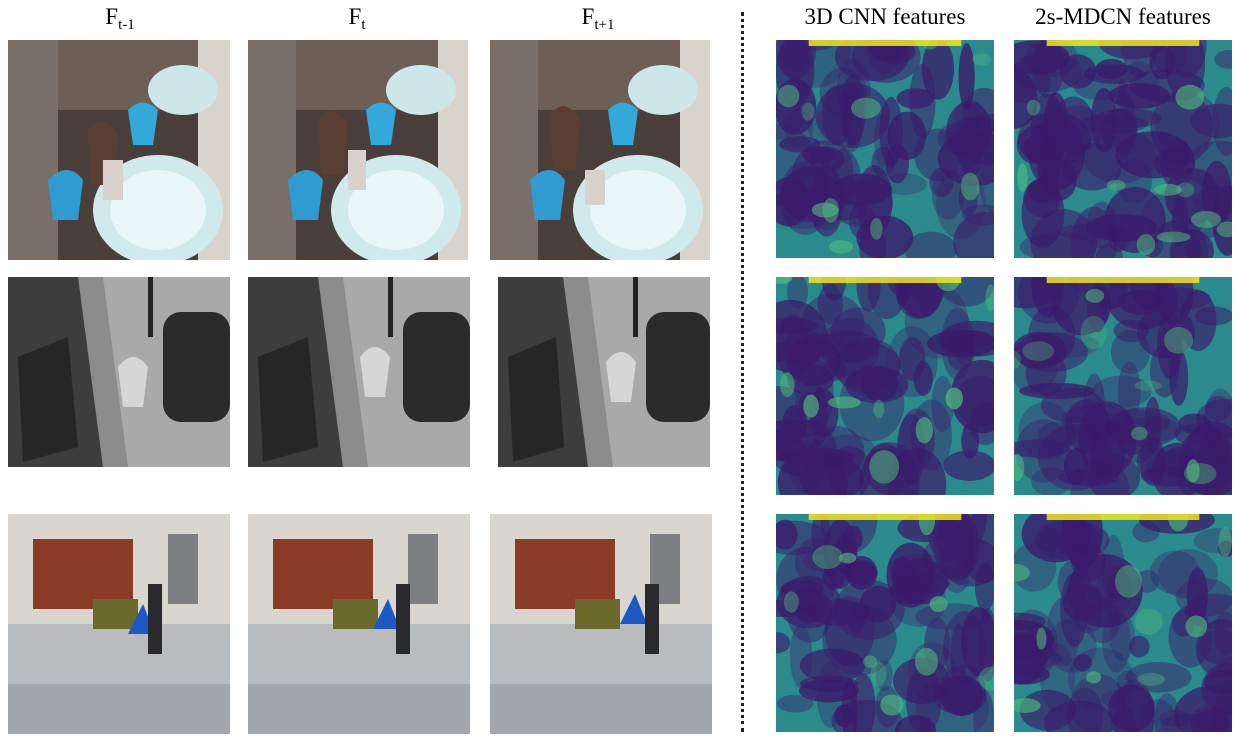  I want to click on heatmap-row2-2smdcn, so click(1123, 386).